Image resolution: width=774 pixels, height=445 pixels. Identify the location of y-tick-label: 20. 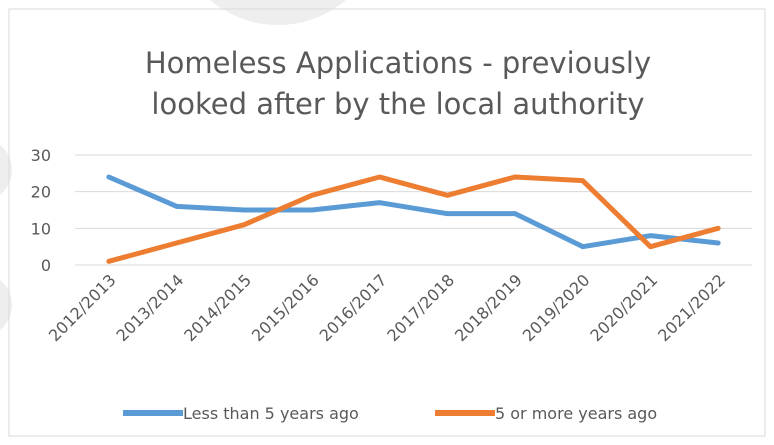
(41, 192).